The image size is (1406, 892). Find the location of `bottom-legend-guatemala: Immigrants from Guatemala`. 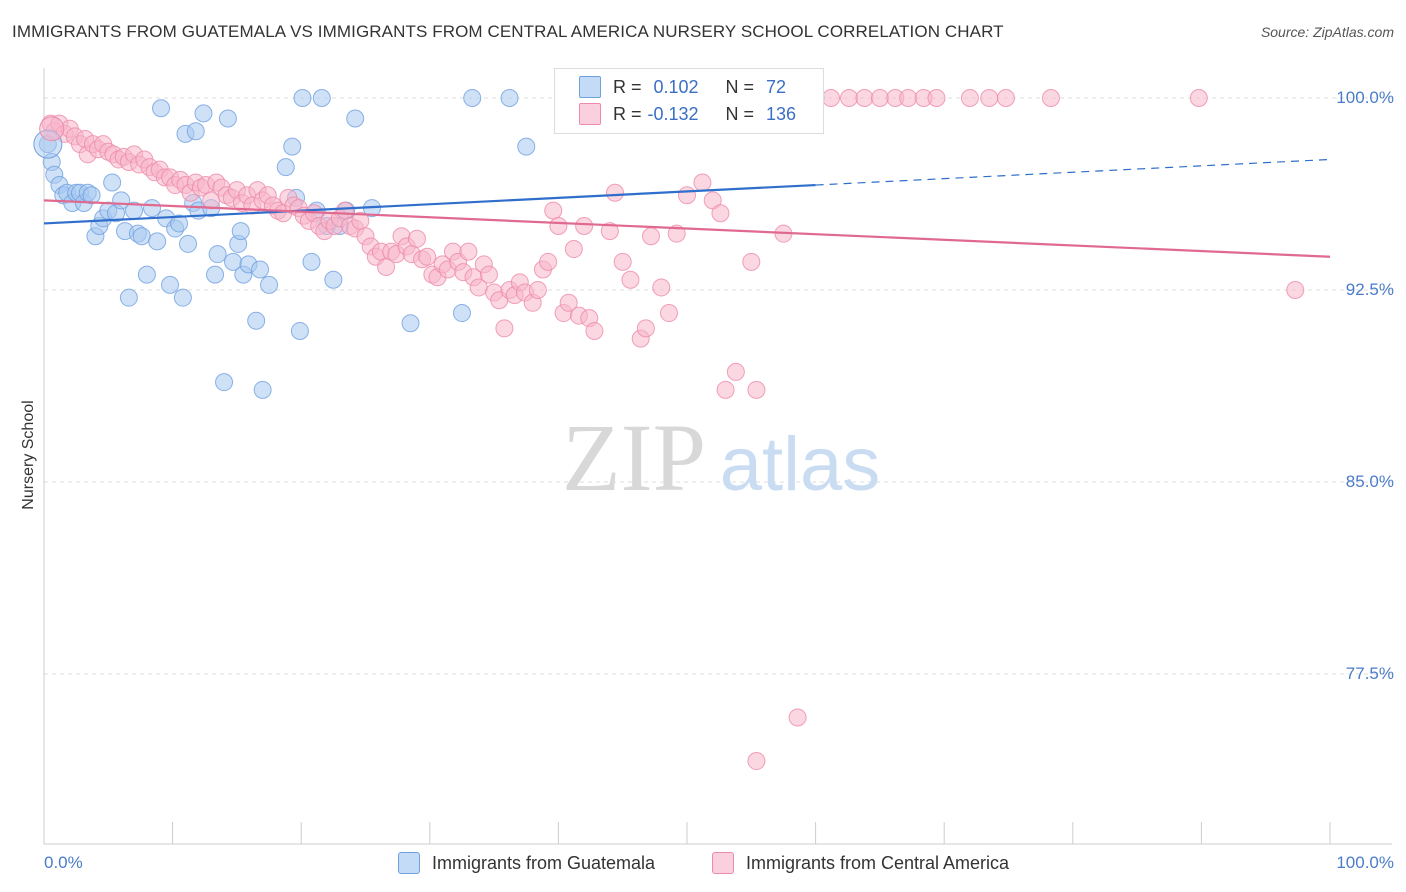

bottom-legend-guatemala: Immigrants from Guatemala is located at coordinates (526, 863).